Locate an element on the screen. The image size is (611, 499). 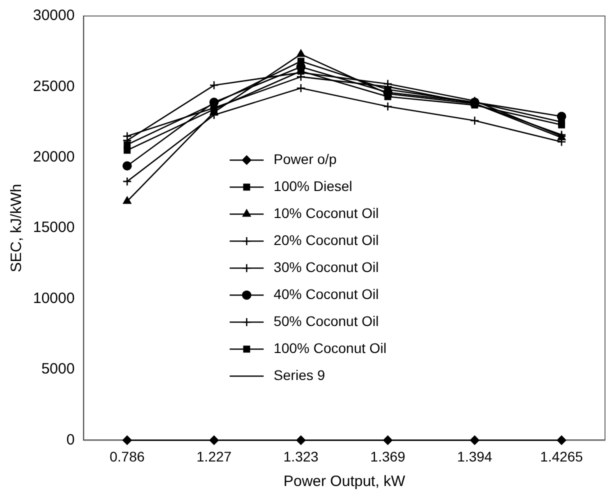
legend-label: 30% Coconut Oil is located at coordinates (326, 266).